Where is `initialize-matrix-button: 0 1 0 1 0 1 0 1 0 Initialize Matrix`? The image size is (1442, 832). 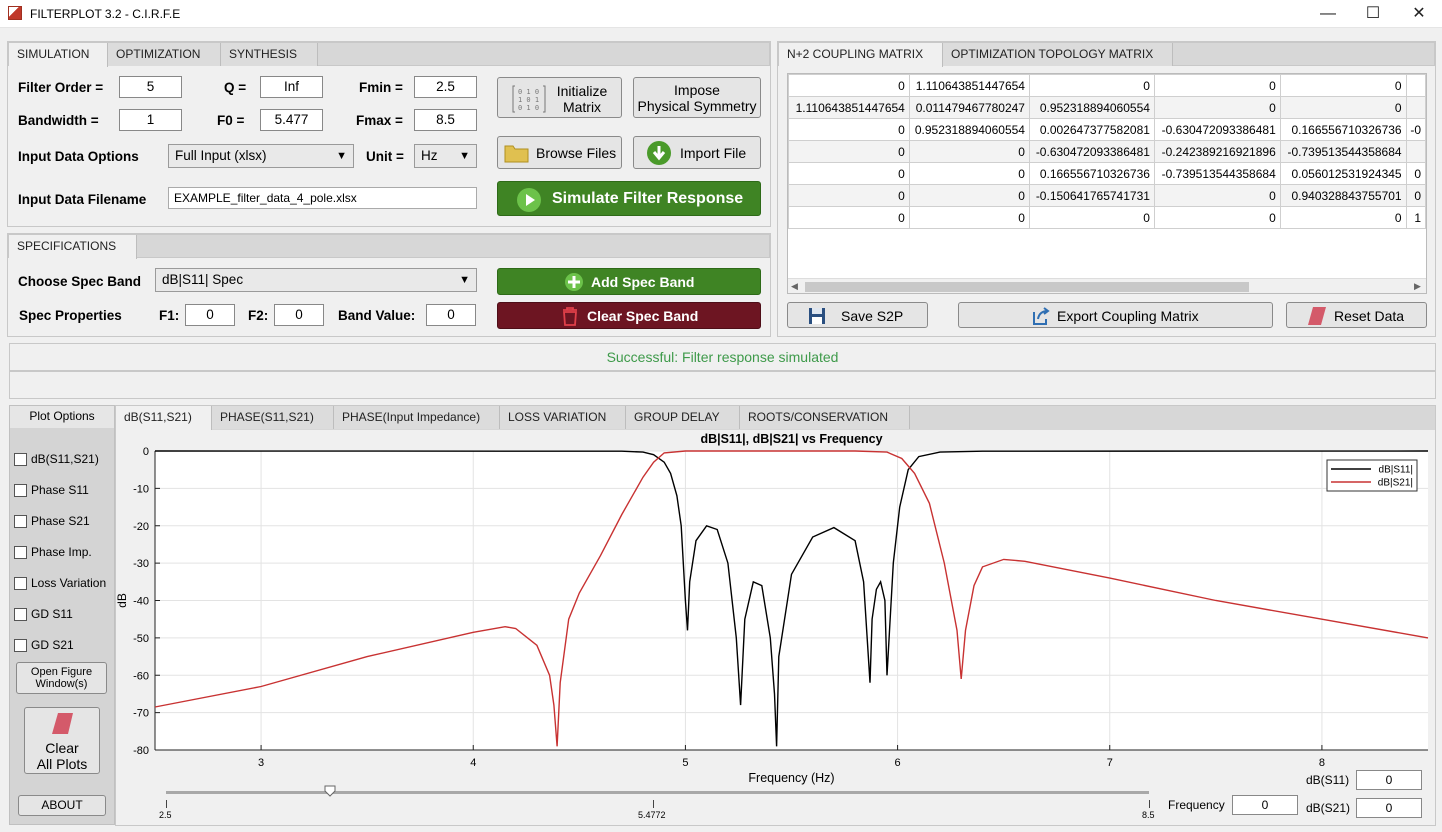 initialize-matrix-button: 0 1 0 1 0 1 0 1 0 Initialize Matrix is located at coordinates (559, 97).